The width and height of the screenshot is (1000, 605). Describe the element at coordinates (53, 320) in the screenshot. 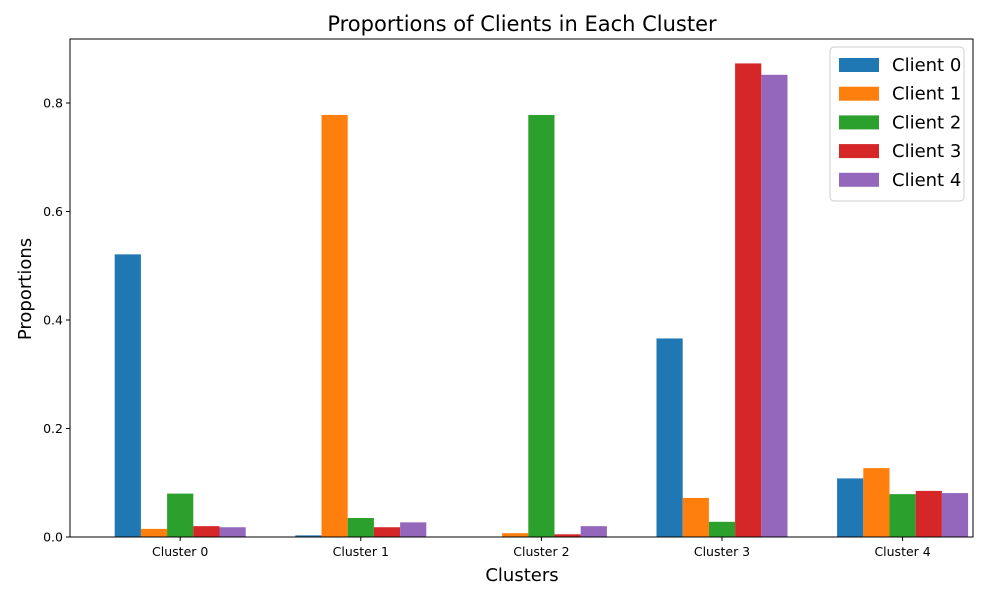

I see `y-tick-label: 0.4` at that location.